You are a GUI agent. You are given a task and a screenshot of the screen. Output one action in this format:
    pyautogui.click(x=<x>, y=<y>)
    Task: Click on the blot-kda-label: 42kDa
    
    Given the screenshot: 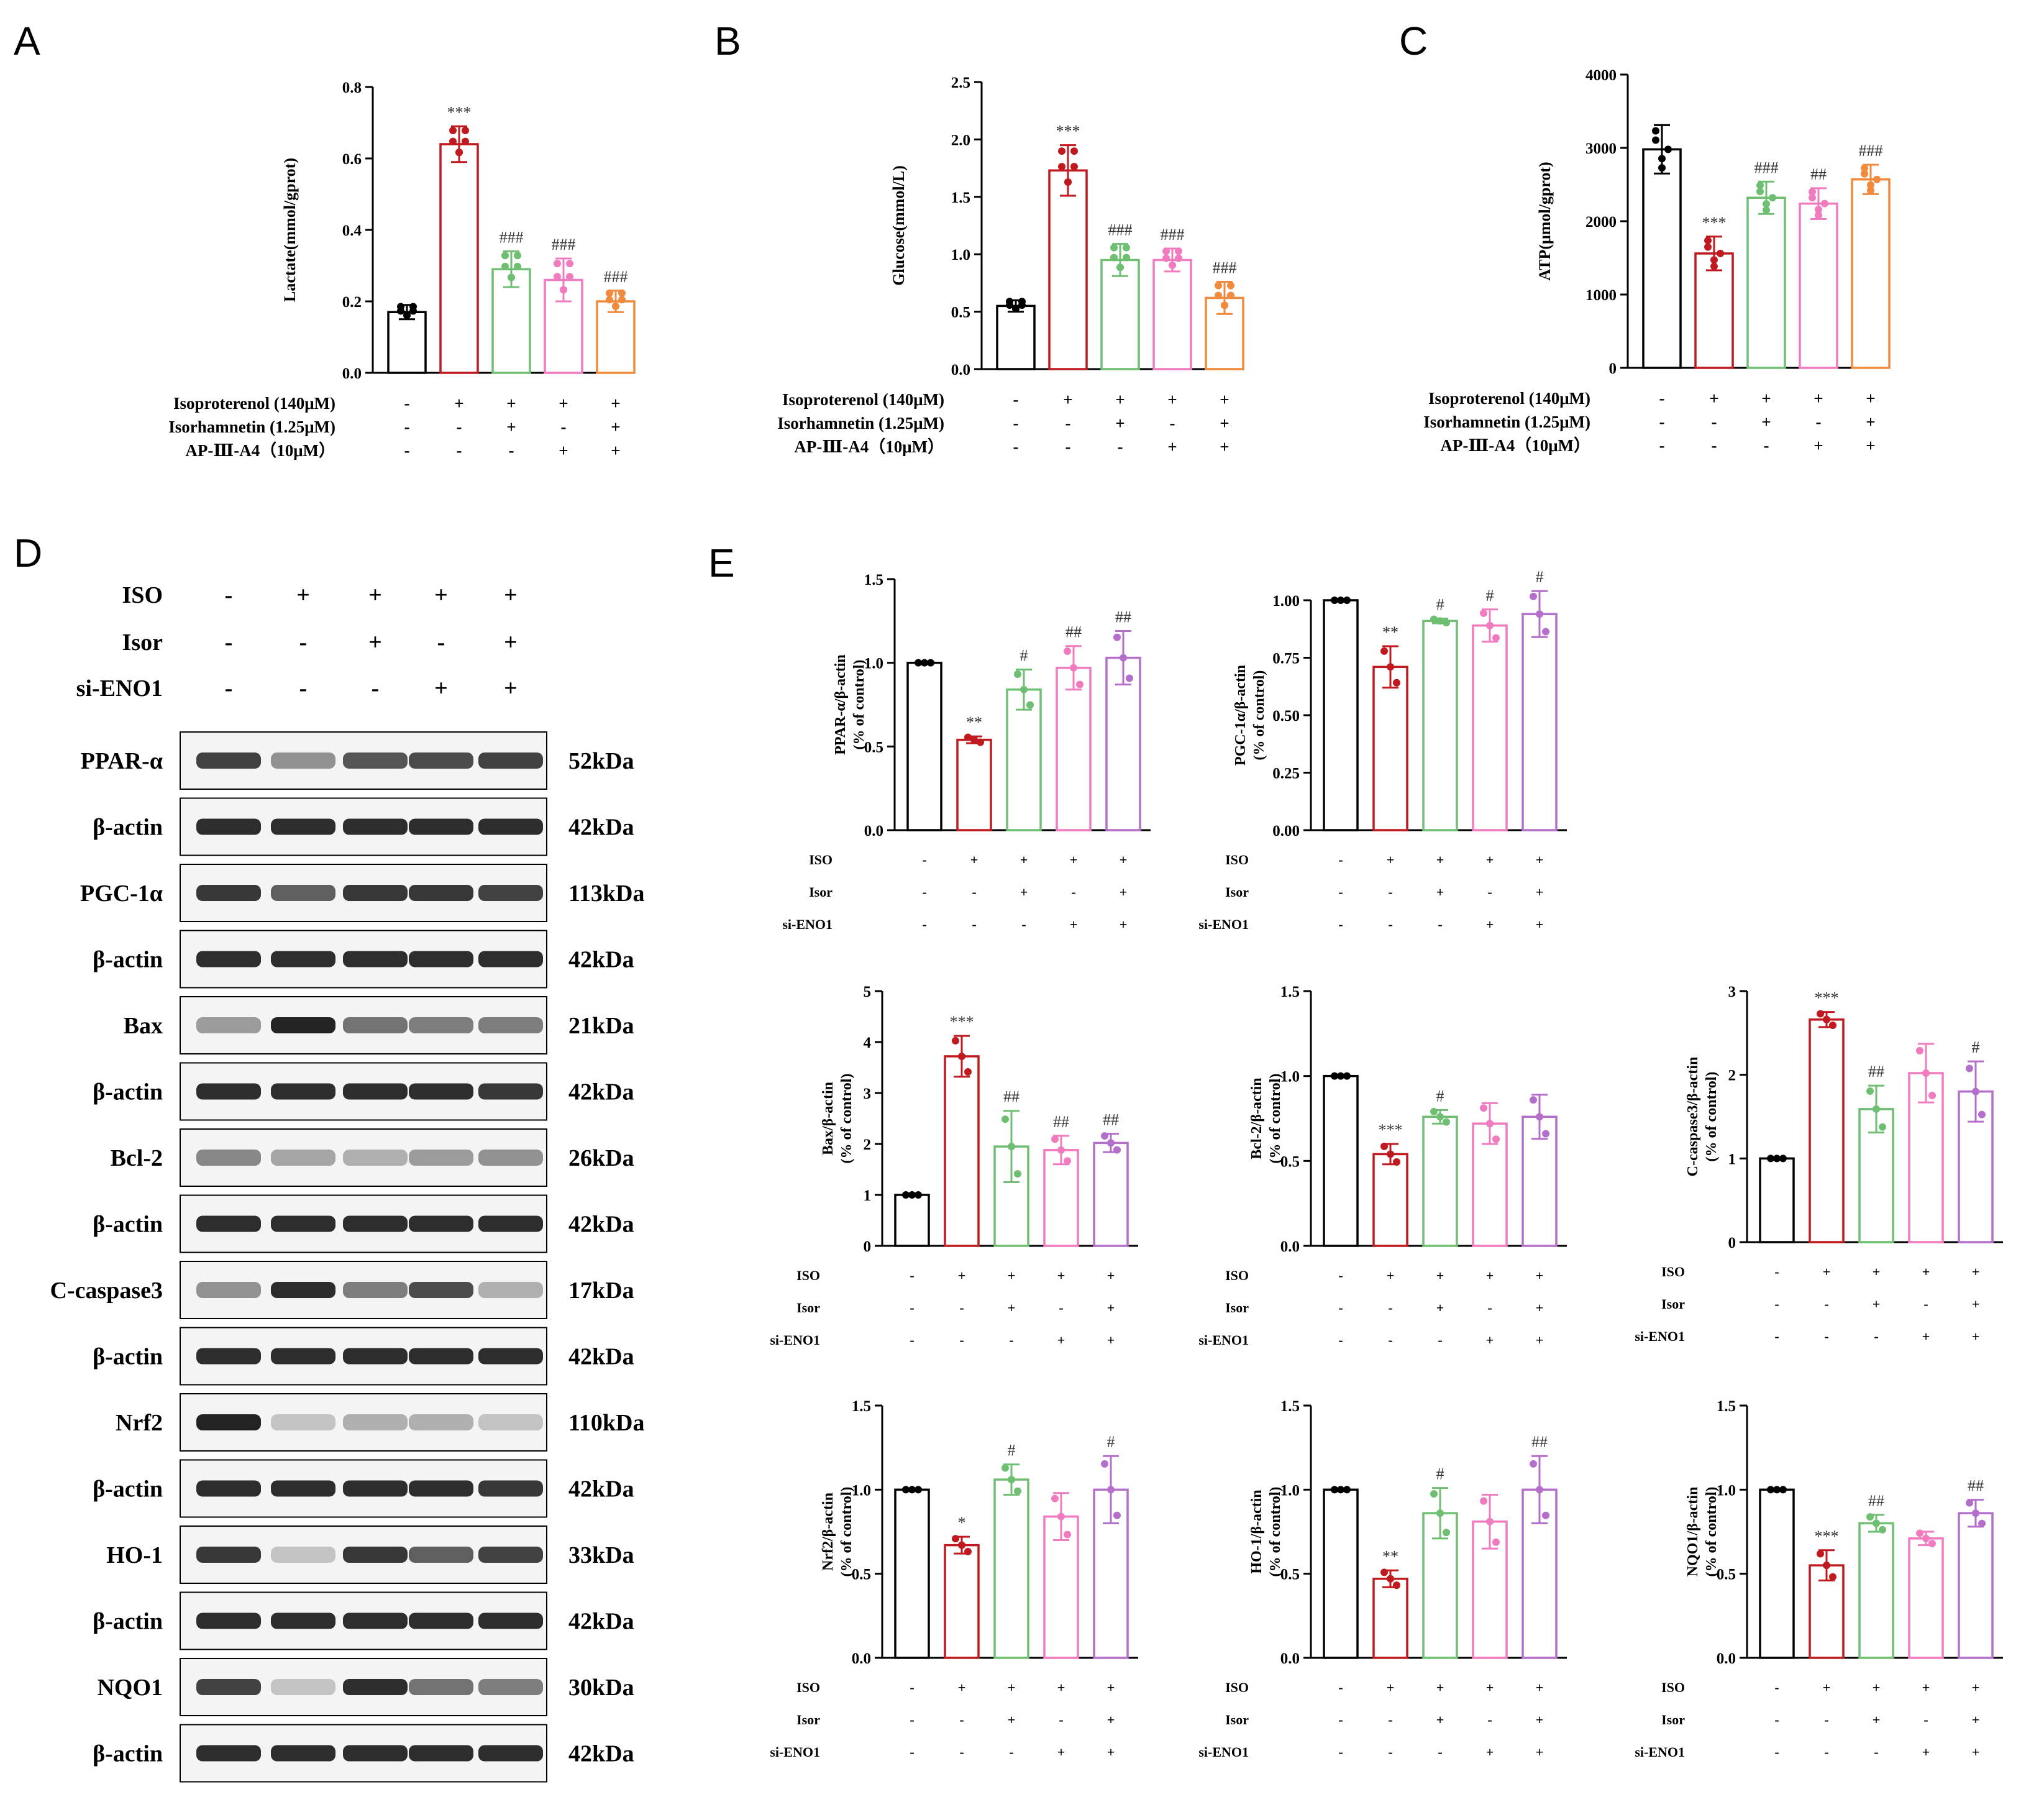 What is the action you would take?
    pyautogui.click(x=601, y=1357)
    